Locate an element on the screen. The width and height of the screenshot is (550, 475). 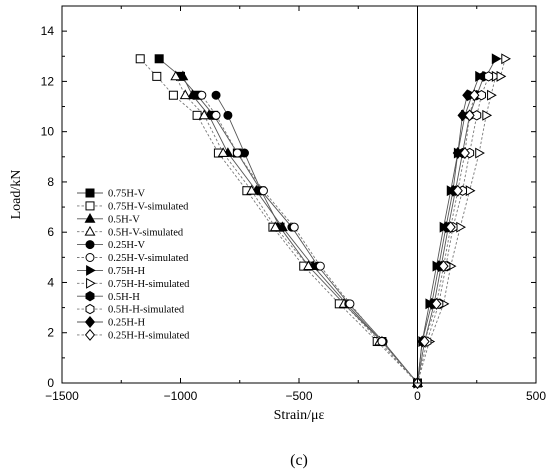
legend-entry: 0.5H-H-simulated is located at coordinates (131, 309).